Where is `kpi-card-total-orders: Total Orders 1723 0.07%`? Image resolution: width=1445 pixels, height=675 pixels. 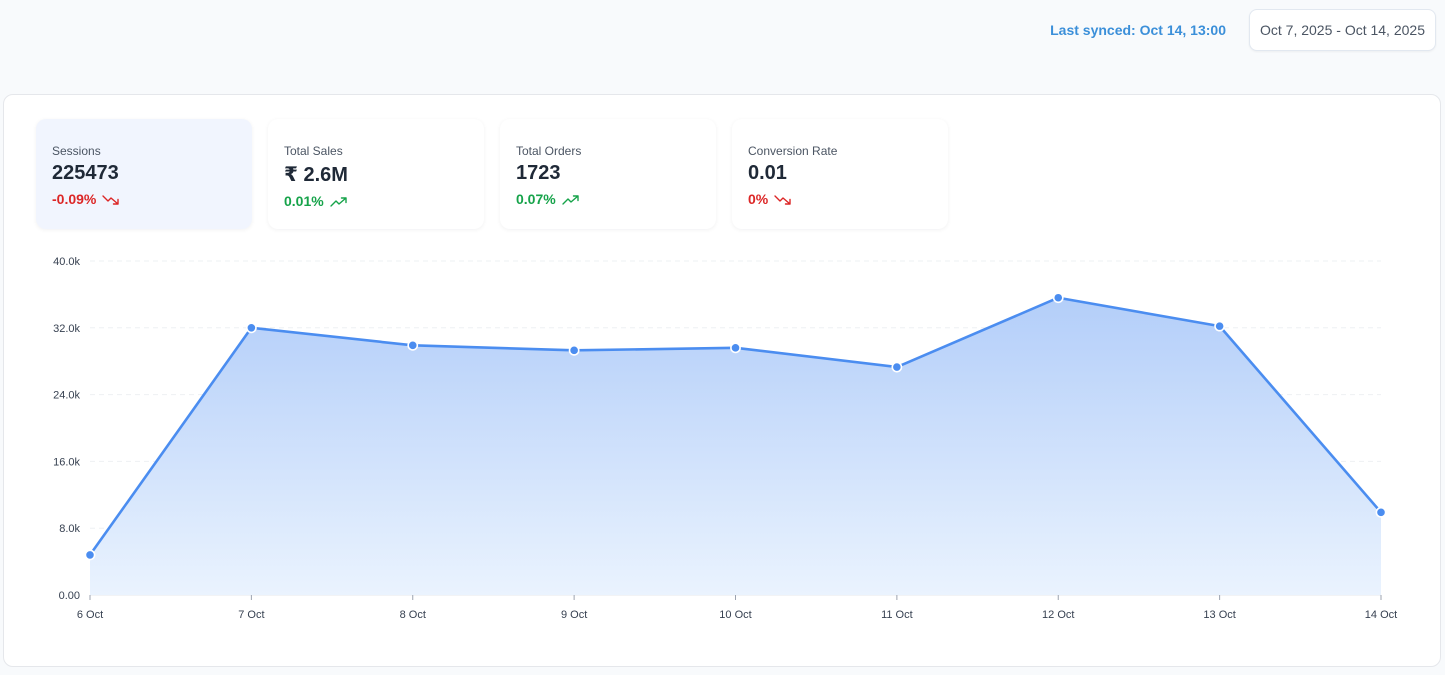
kpi-card-total-orders: Total Orders 1723 0.07% is located at coordinates (608, 174).